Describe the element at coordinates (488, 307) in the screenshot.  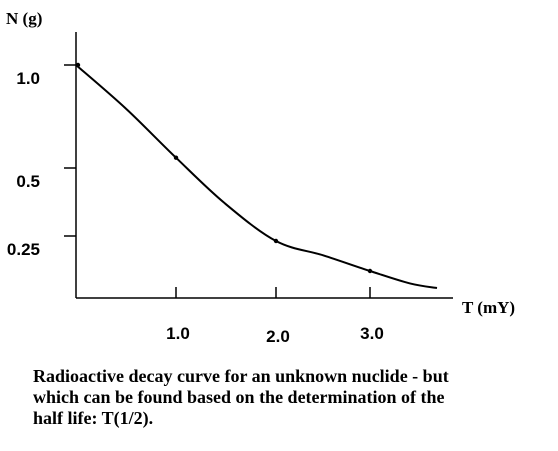
I see `x-axis-title: T (mY)` at that location.